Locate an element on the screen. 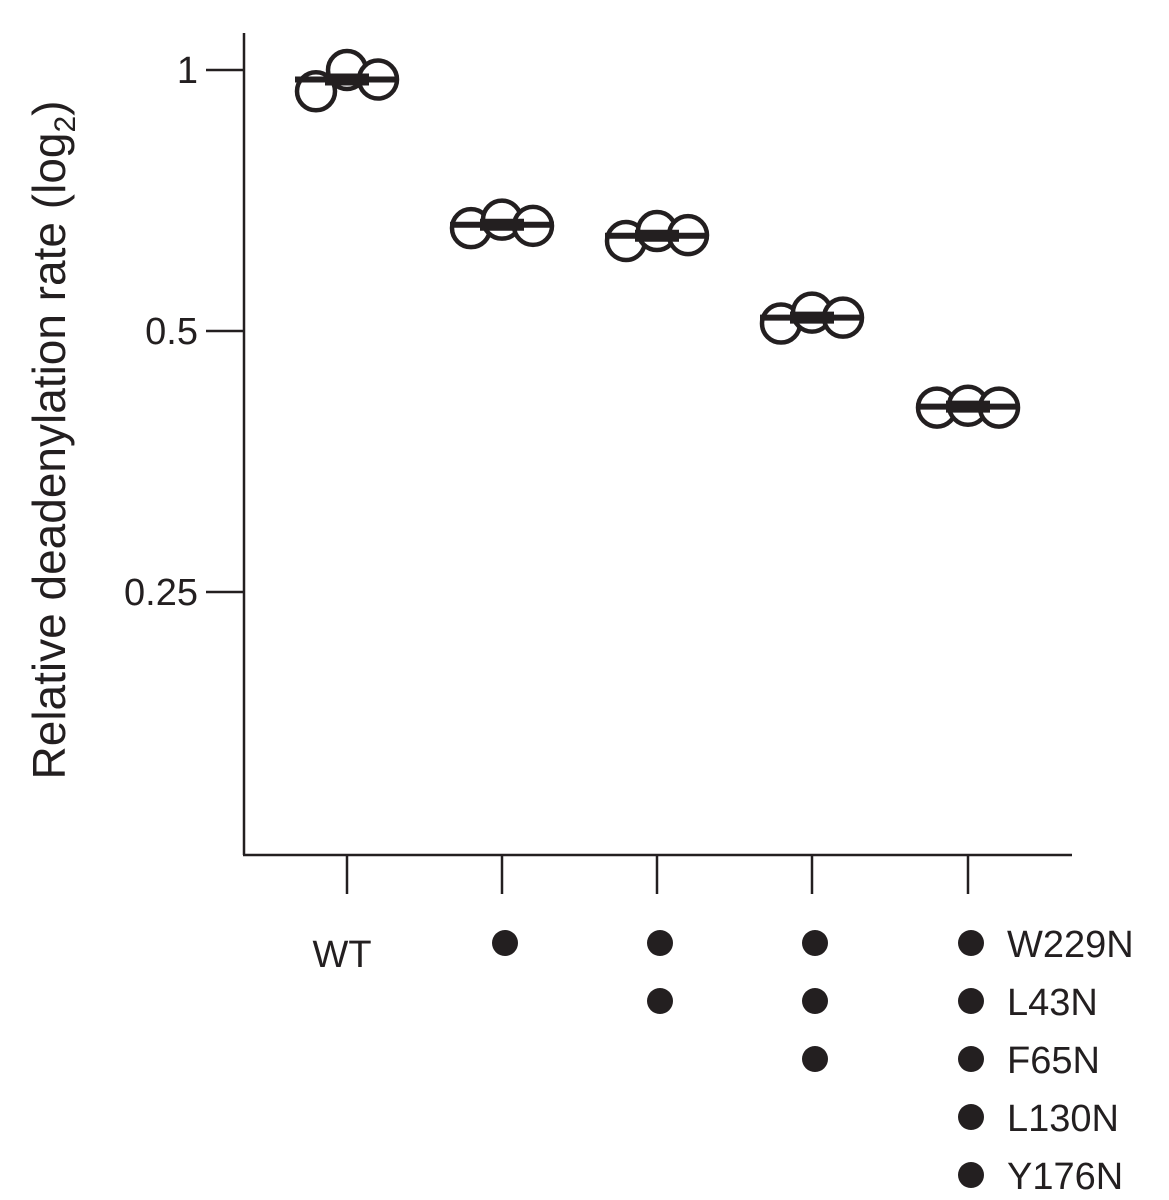 The height and width of the screenshot is (1200, 1169). mutation-label: W229N is located at coordinates (1070, 945).